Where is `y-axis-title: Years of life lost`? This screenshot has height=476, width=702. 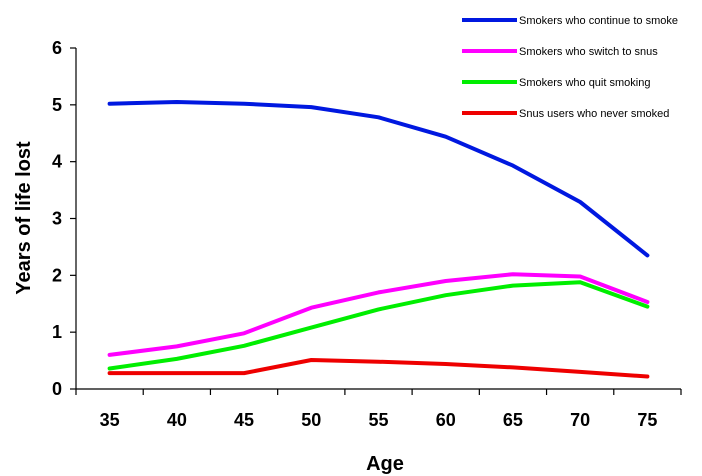 y-axis-title: Years of life lost is located at coordinates (24, 218).